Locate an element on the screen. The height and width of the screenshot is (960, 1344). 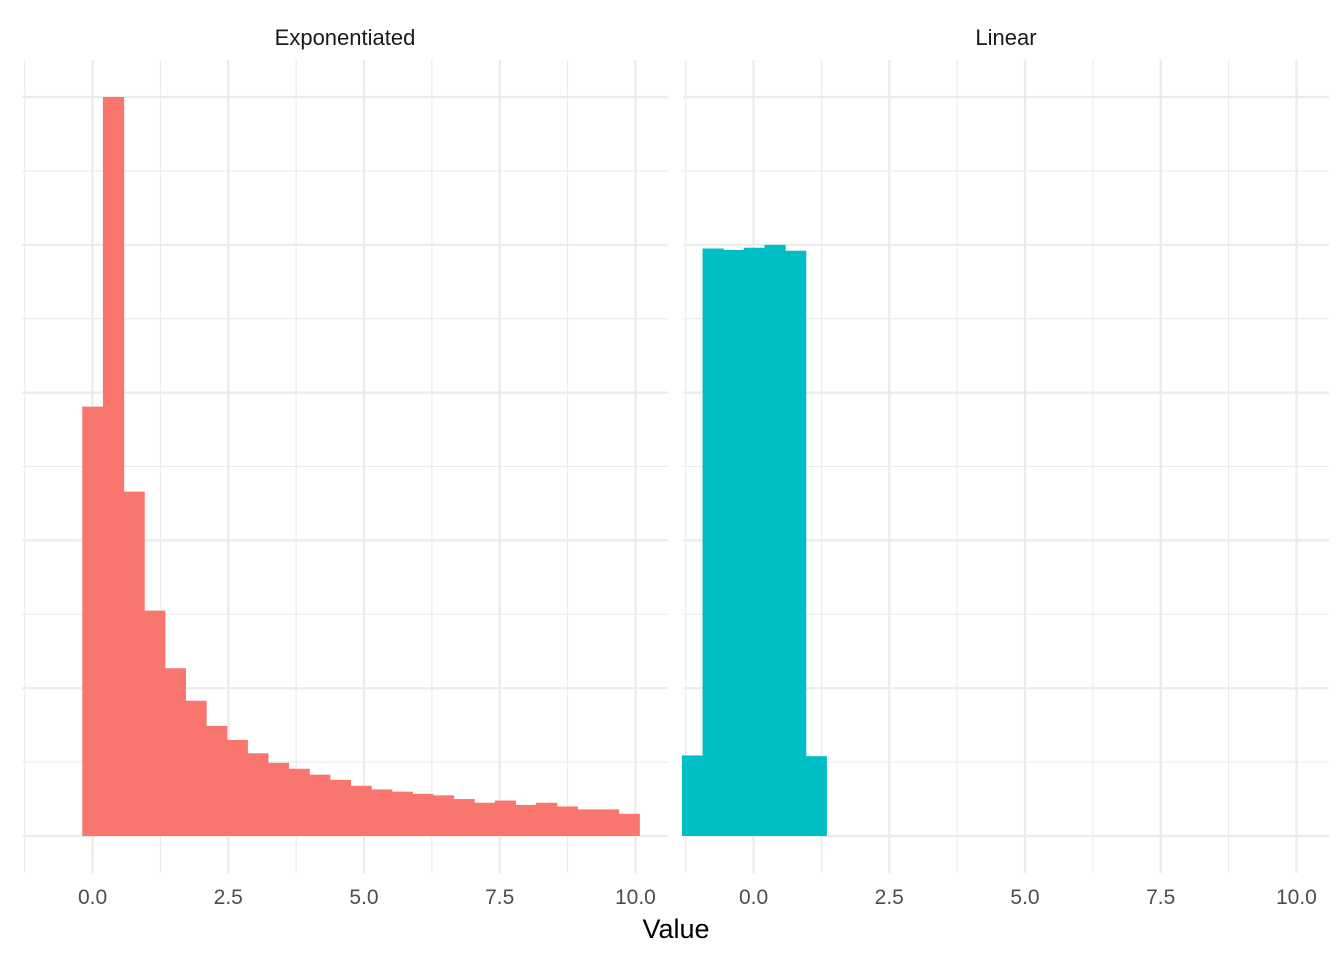
x-axis-title: Value is located at coordinates (675, 929).